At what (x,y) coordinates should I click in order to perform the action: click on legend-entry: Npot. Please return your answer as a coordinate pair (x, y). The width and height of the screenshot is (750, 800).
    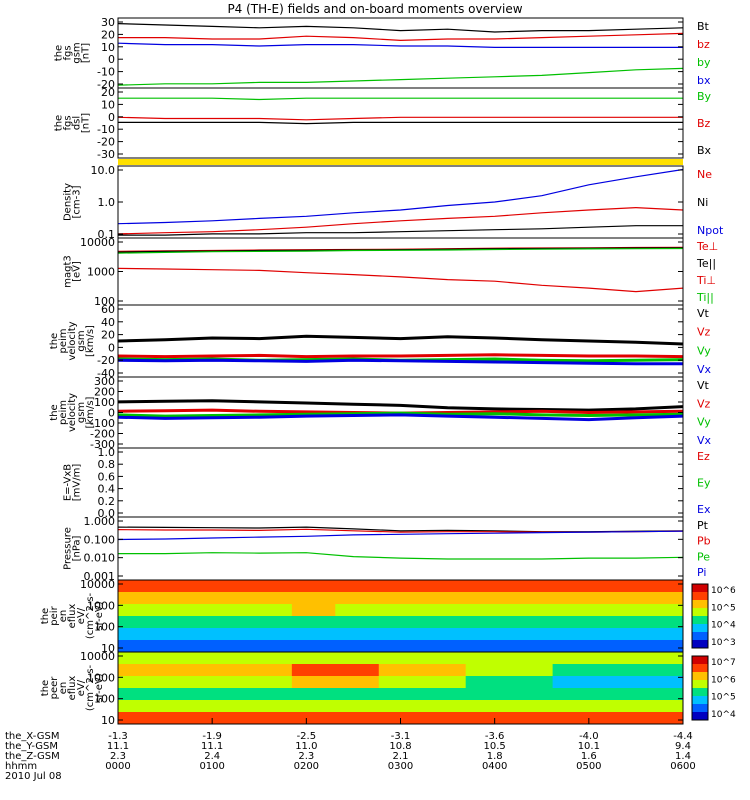
    Looking at the image, I should click on (710, 230).